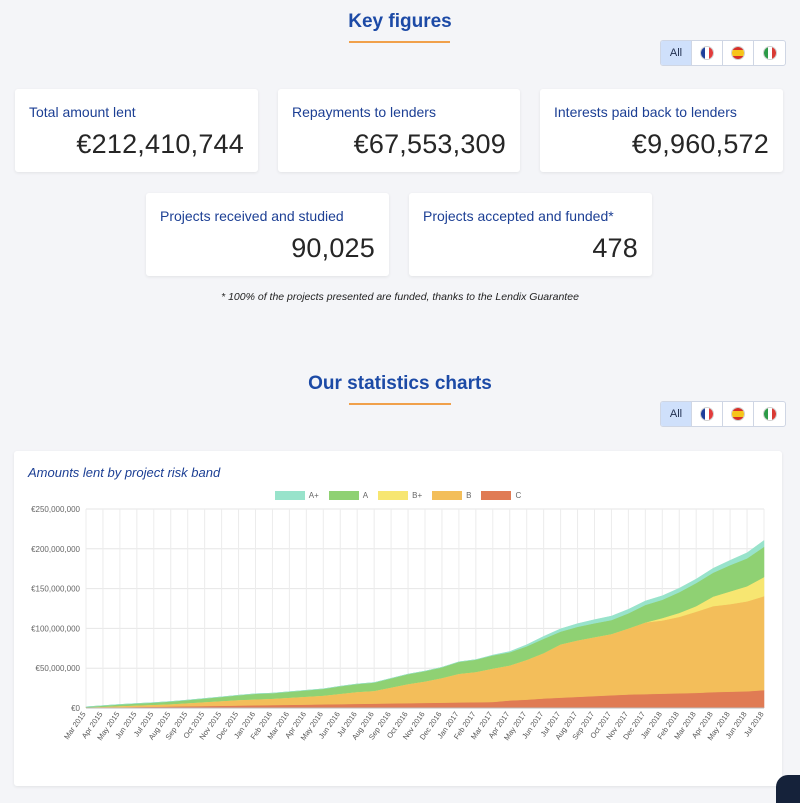  What do you see at coordinates (429, 144) in the screenshot?
I see `card-value: €67,553,309` at bounding box center [429, 144].